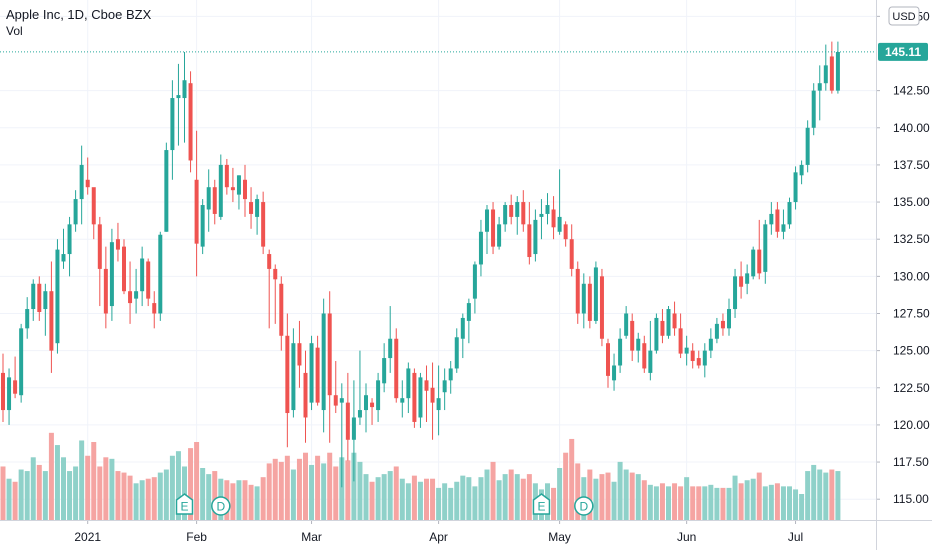 Image resolution: width=932 pixels, height=555 pixels. Describe the element at coordinates (686, 537) in the screenshot. I see `time-tick-label: Jun` at that location.